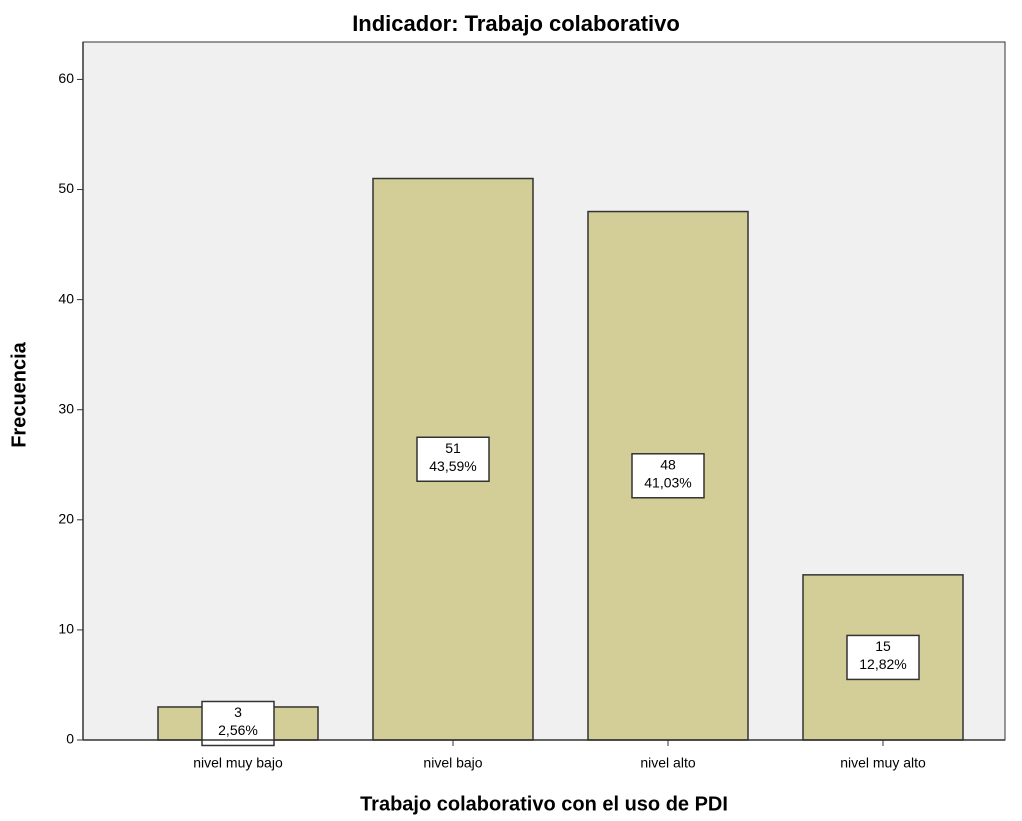 This screenshot has height=821, width=1022. I want to click on y-tick-label: 60, so click(66, 78).